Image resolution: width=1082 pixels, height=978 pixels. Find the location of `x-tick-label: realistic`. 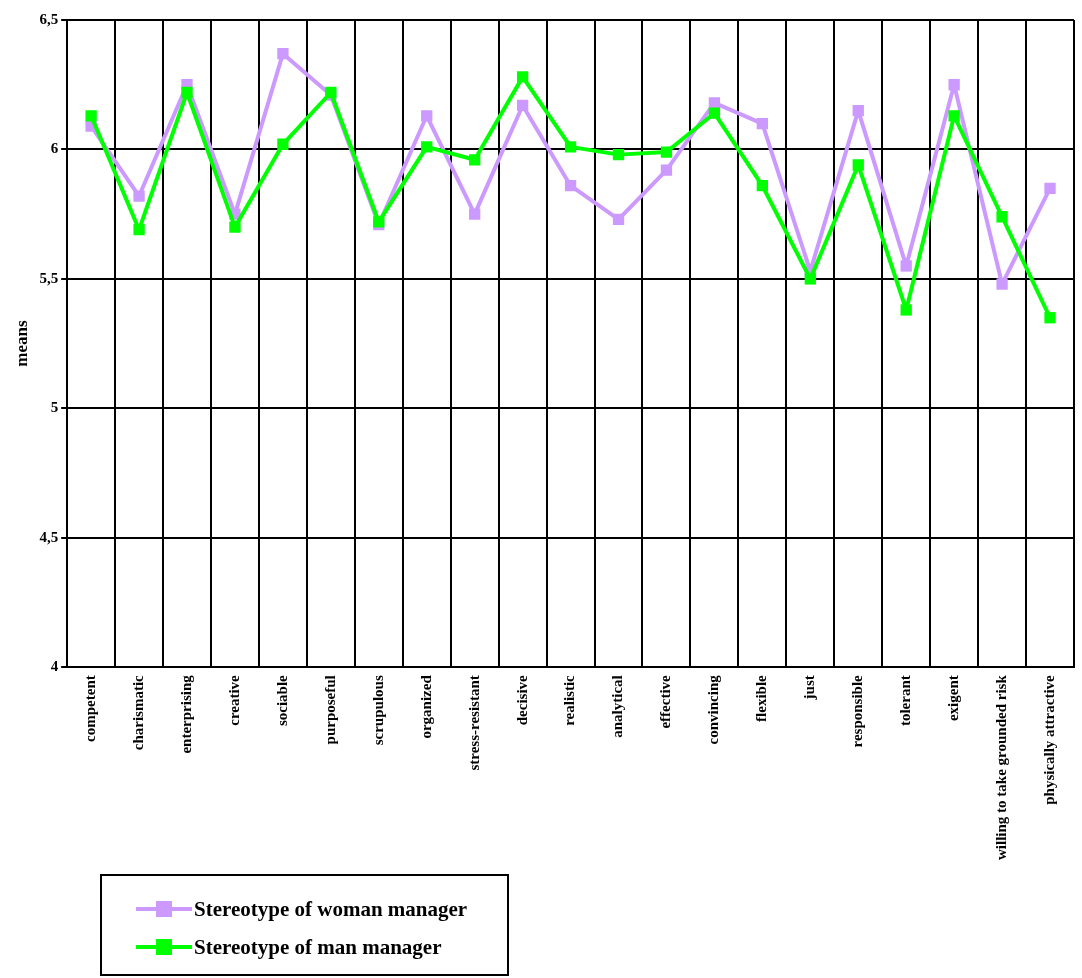

x-tick-label: realistic is located at coordinates (569, 700).